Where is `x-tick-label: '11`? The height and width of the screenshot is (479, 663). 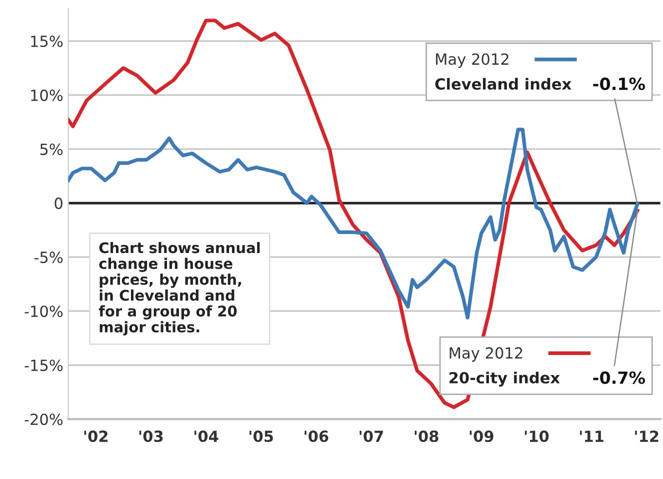 x-tick-label: '11 is located at coordinates (592, 436).